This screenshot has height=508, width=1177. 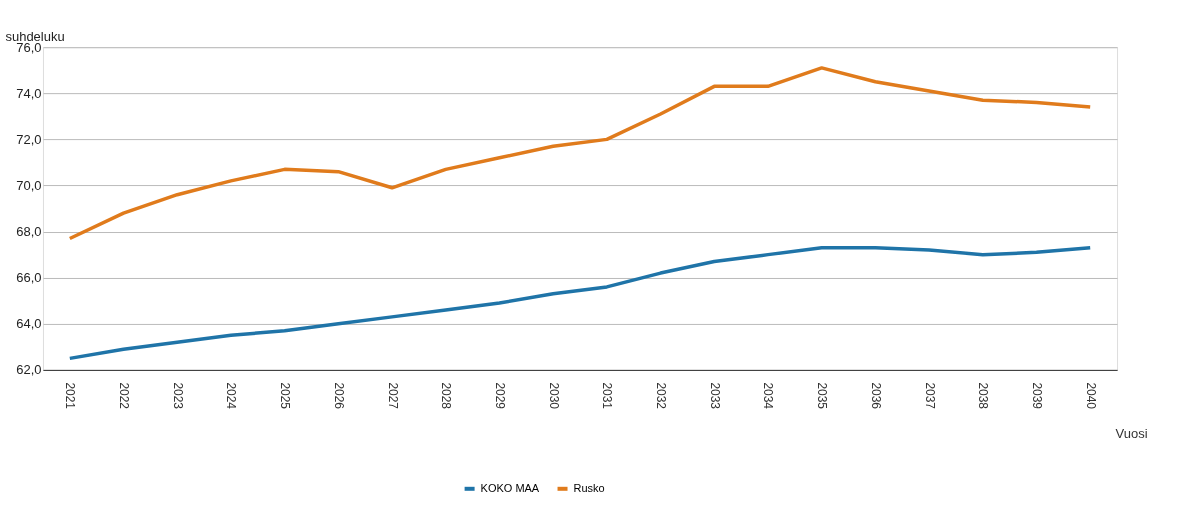 I want to click on x-tick-label: 2040, so click(x=1090, y=396).